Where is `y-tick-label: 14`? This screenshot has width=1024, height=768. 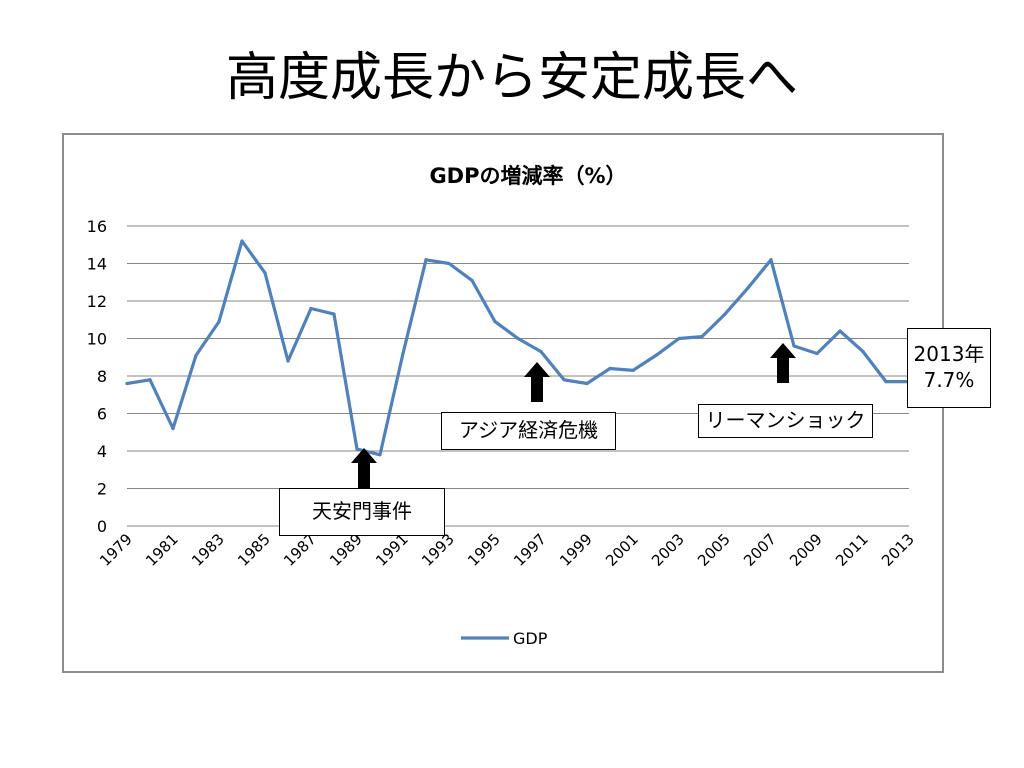 y-tick-label: 14 is located at coordinates (97, 264).